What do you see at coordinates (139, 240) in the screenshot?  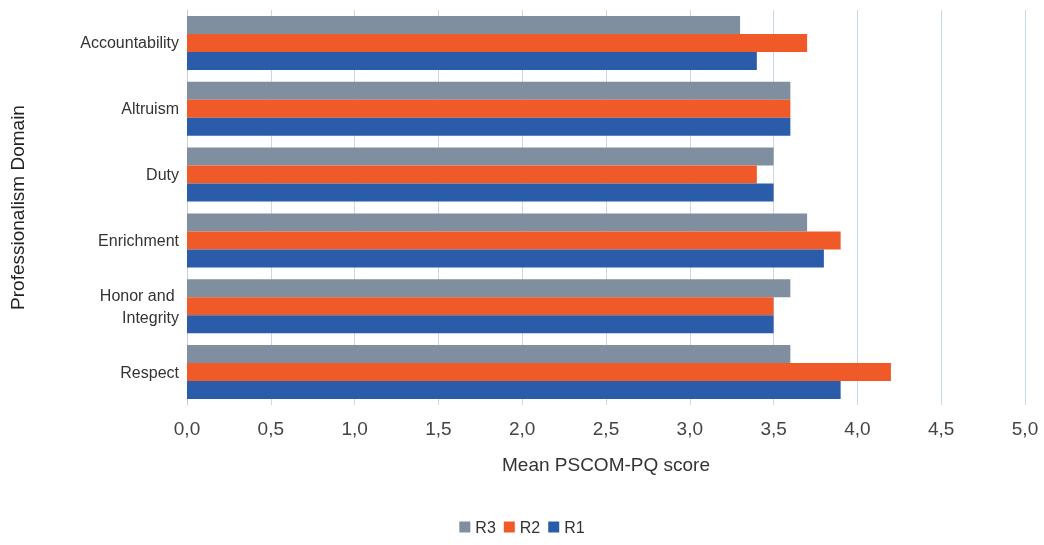 I see `y-tick-label: Enrichment` at bounding box center [139, 240].